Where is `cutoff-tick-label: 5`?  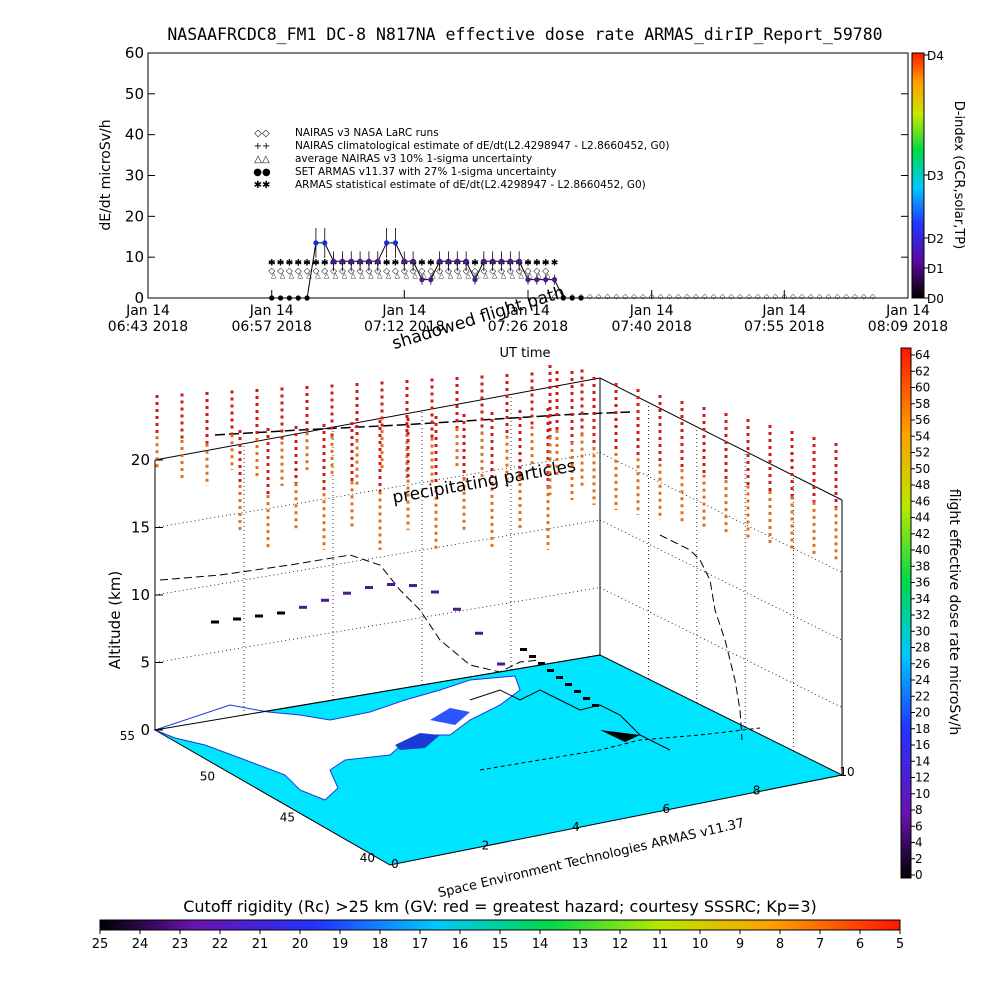 cutoff-tick-label: 5 is located at coordinates (900, 944).